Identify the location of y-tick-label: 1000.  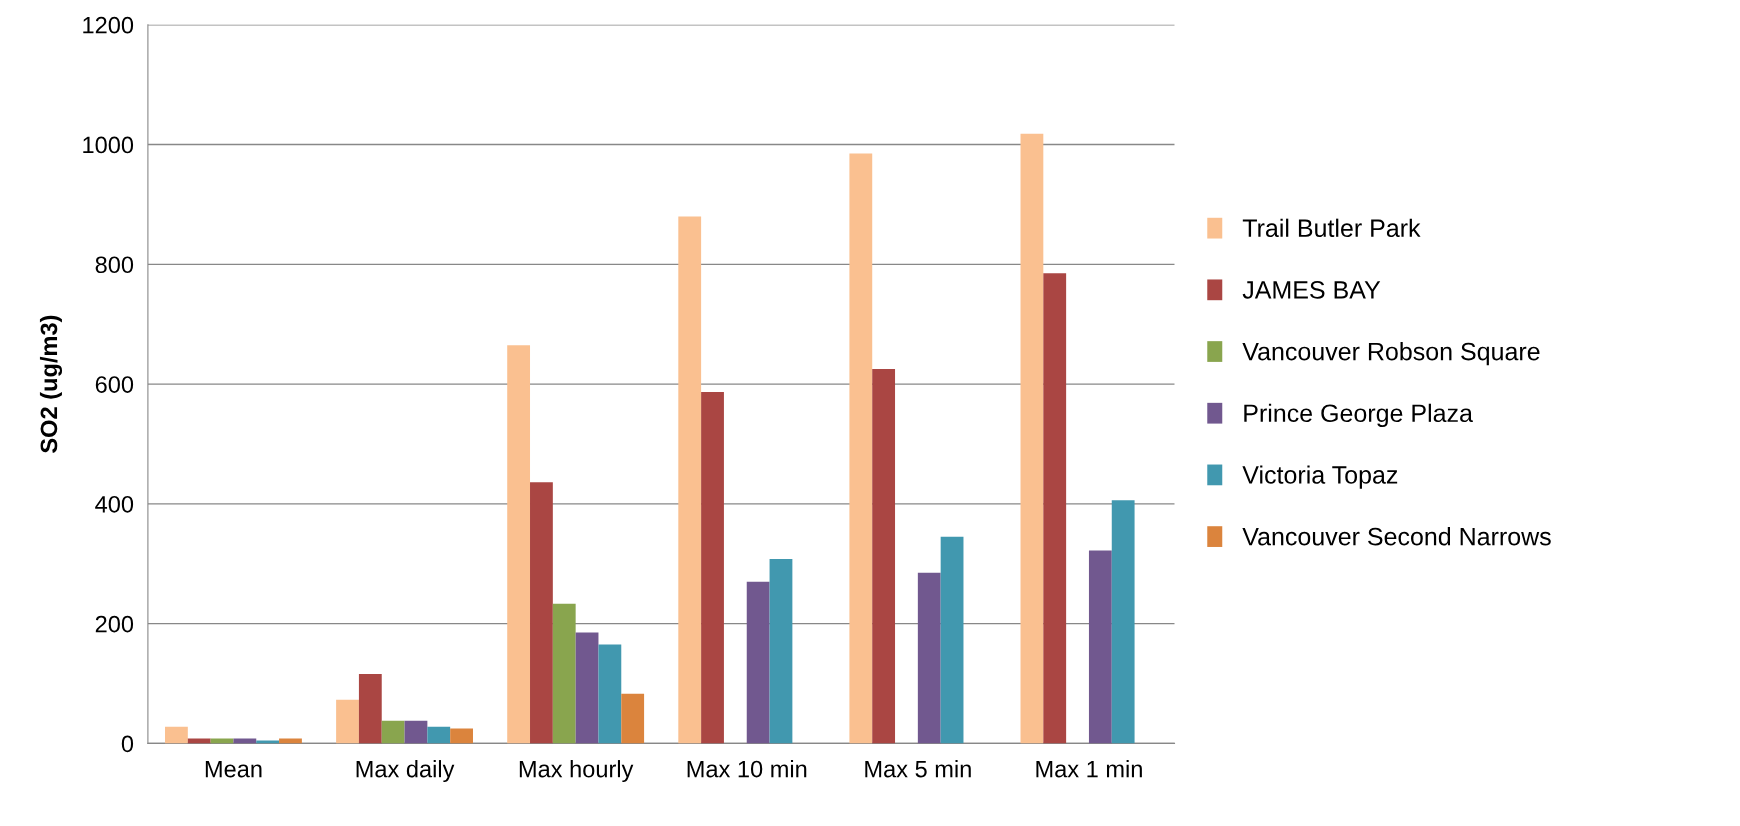
(108, 145).